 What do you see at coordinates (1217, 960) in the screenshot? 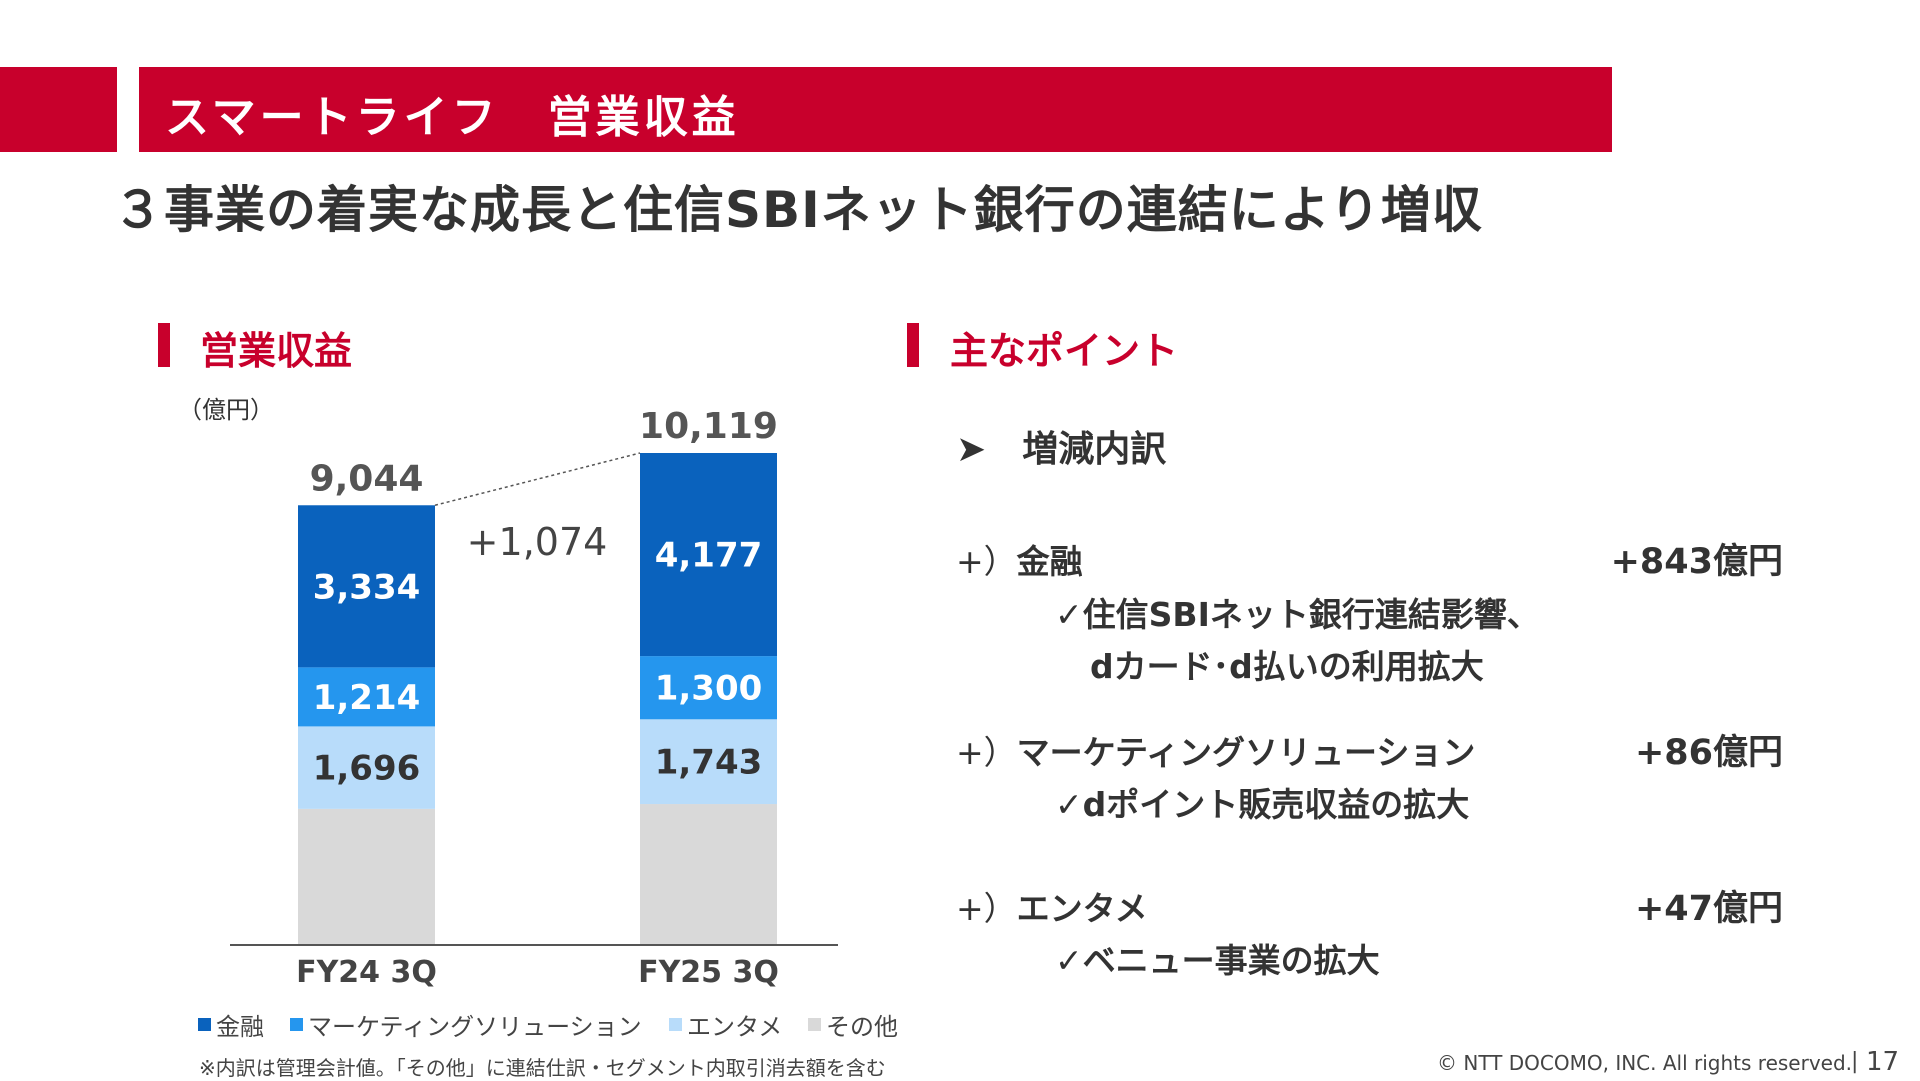
I see `point-detail: ✓ベニュー事業の拡大` at bounding box center [1217, 960].